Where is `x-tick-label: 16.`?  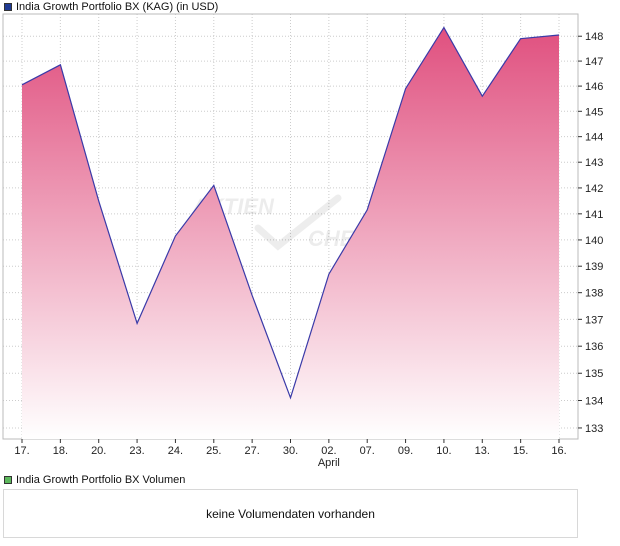
x-tick-label: 16. is located at coordinates (558, 451).